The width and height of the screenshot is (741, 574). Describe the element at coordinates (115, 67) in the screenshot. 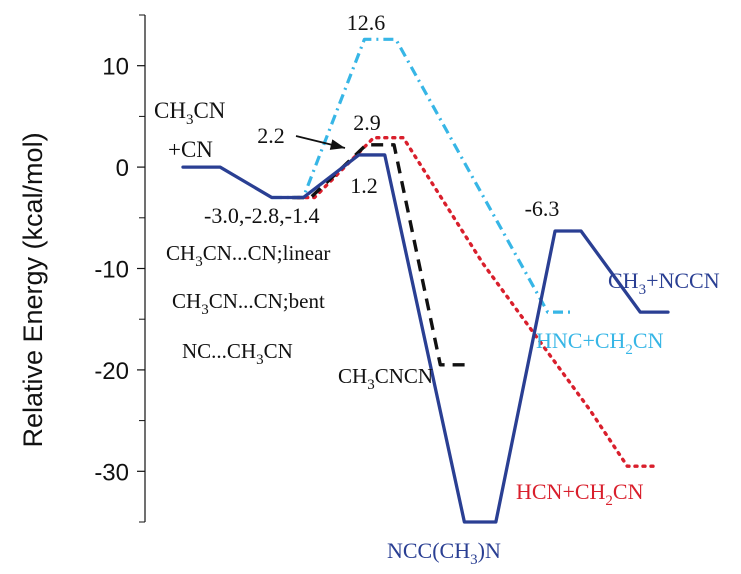

I see `y-tick-label: 10` at that location.